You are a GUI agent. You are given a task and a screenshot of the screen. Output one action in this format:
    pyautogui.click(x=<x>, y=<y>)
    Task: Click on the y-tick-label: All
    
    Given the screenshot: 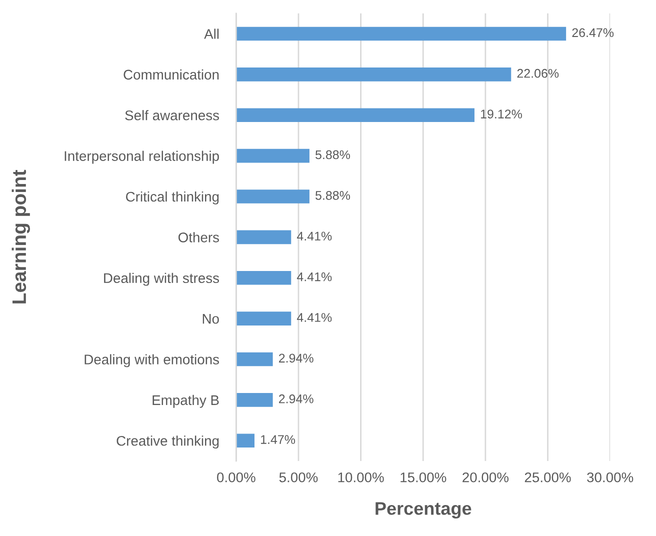 What is the action you would take?
    pyautogui.click(x=211, y=33)
    